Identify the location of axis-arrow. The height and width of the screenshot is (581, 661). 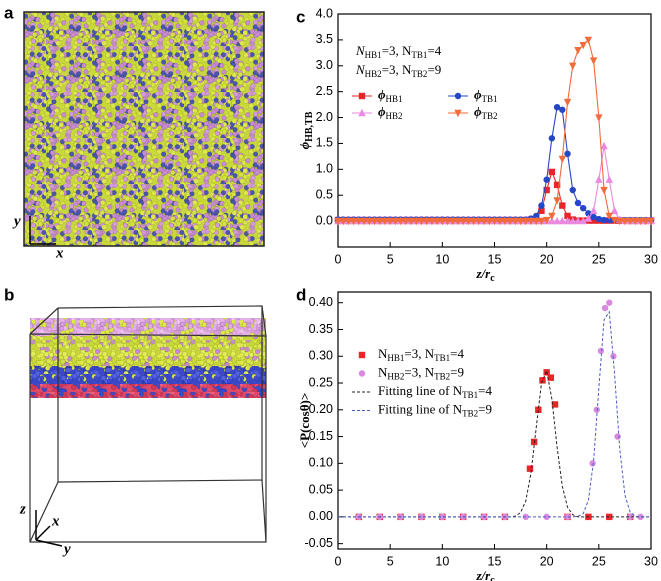
(49, 543).